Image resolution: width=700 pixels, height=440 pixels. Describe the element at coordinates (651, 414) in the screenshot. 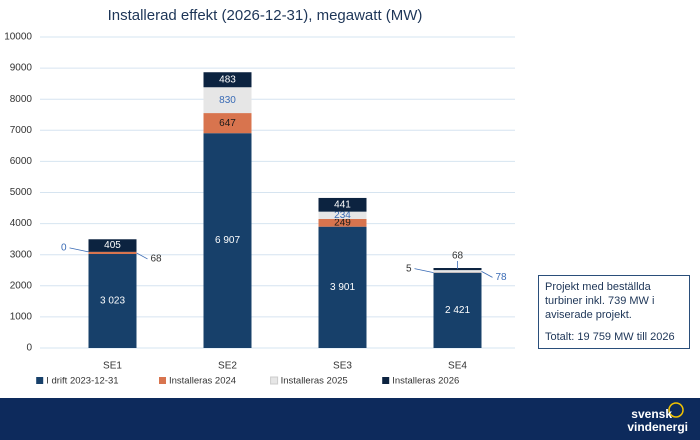

I see `logo-text: svensk` at that location.